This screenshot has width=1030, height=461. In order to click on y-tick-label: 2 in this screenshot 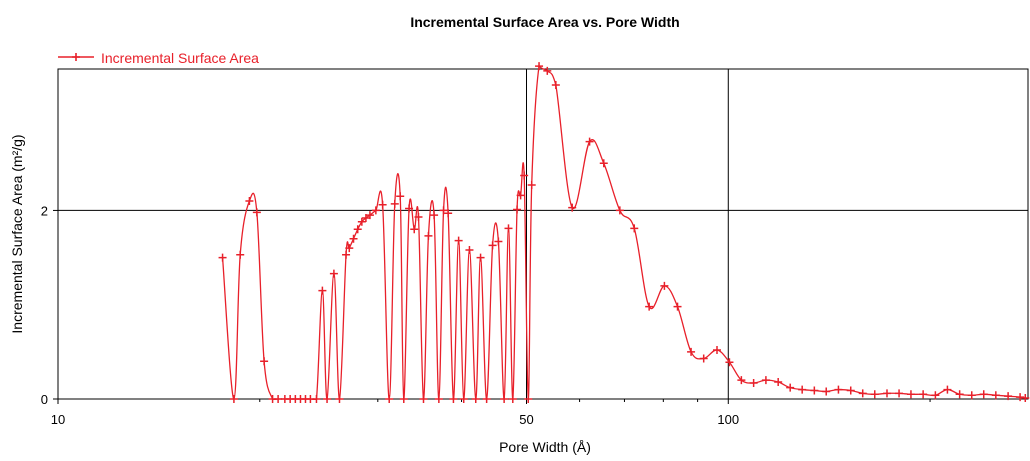, I will do `click(44, 210)`.